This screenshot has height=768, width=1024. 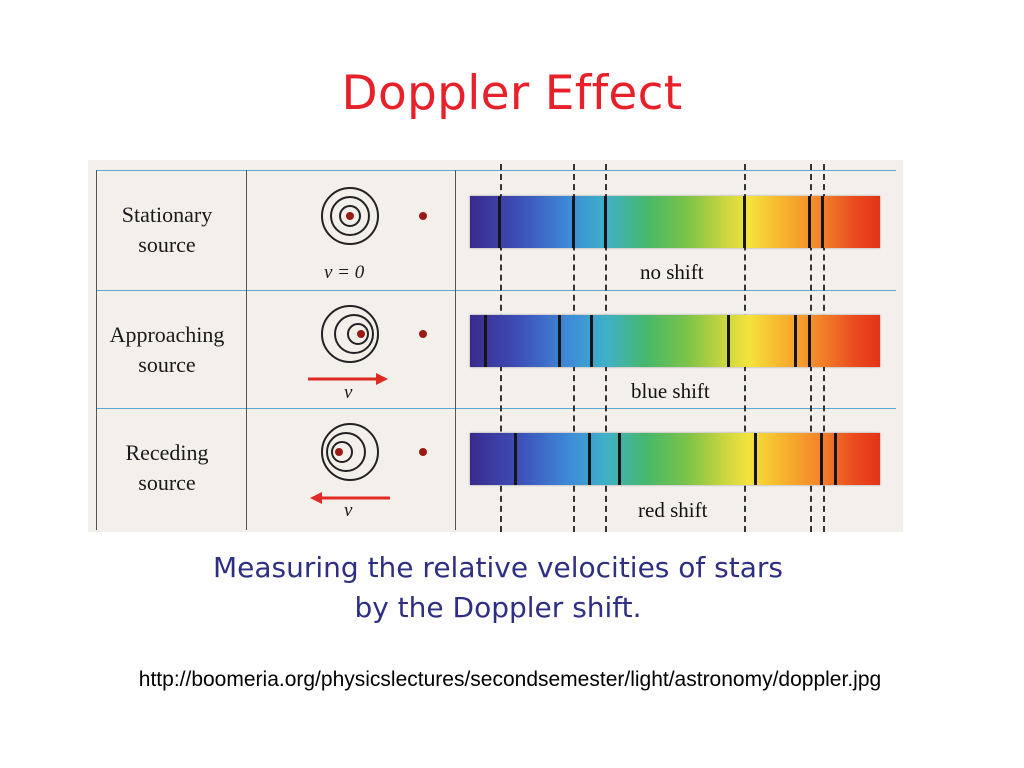 I want to click on row-label-receding: Receding source, so click(x=167, y=468).